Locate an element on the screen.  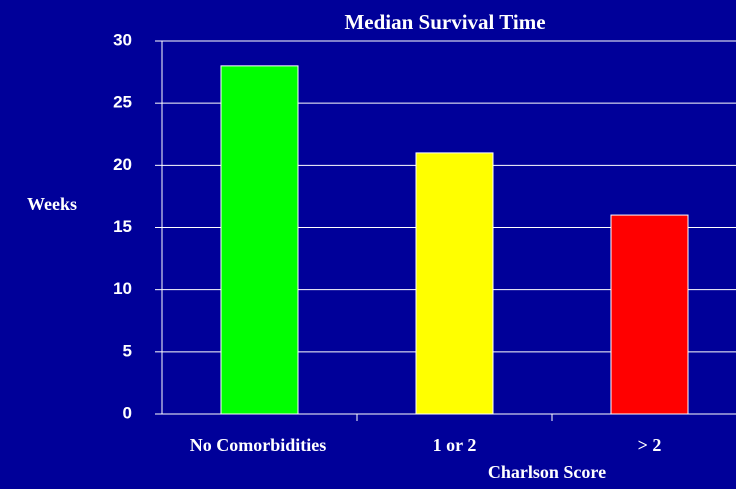
y-tick-label: 20 is located at coordinates (122, 164).